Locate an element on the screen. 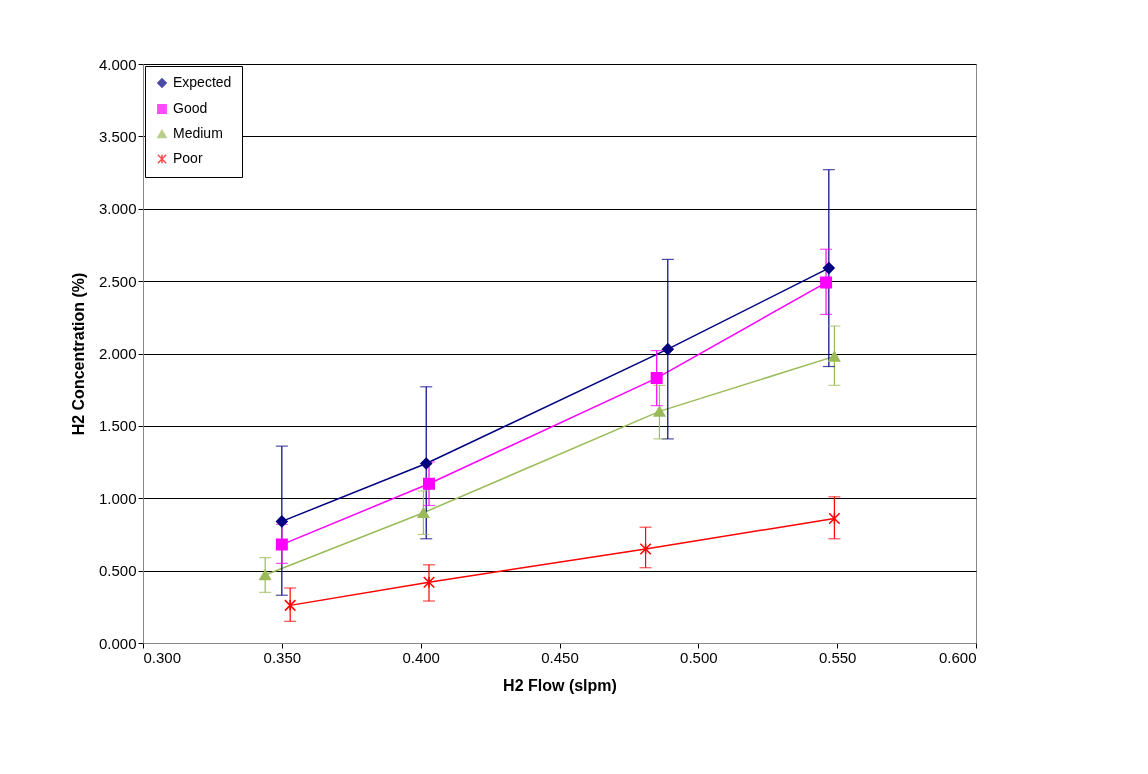 This screenshot has width=1148, height=774. legend-label: Medium is located at coordinates (198, 133).